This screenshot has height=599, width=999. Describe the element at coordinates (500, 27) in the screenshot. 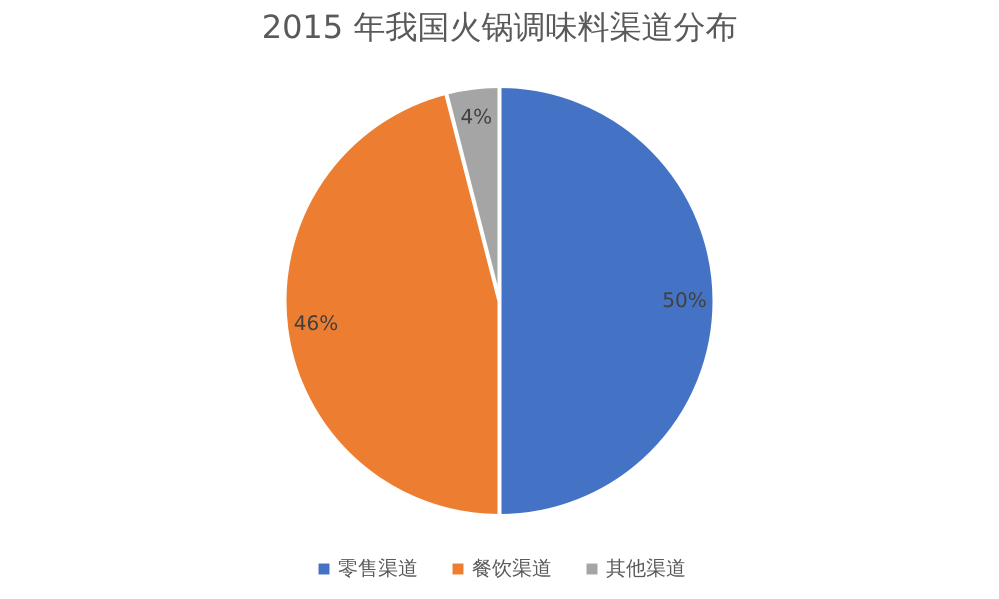

I see `chart-title: 2015 年我国火锅调味料渠道分布` at that location.